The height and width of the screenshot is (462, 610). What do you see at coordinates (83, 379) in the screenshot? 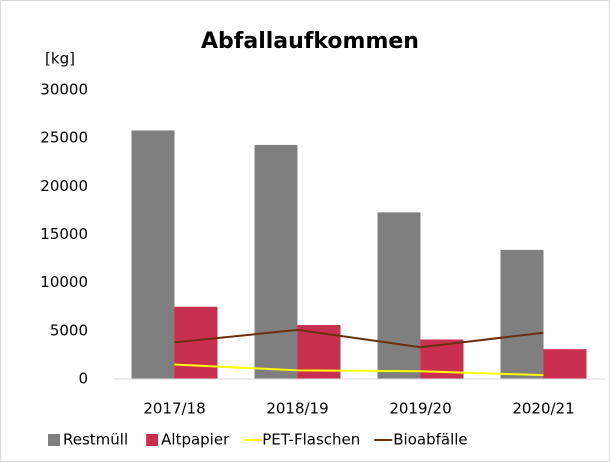
I see `y-tick-label: 0` at bounding box center [83, 379].